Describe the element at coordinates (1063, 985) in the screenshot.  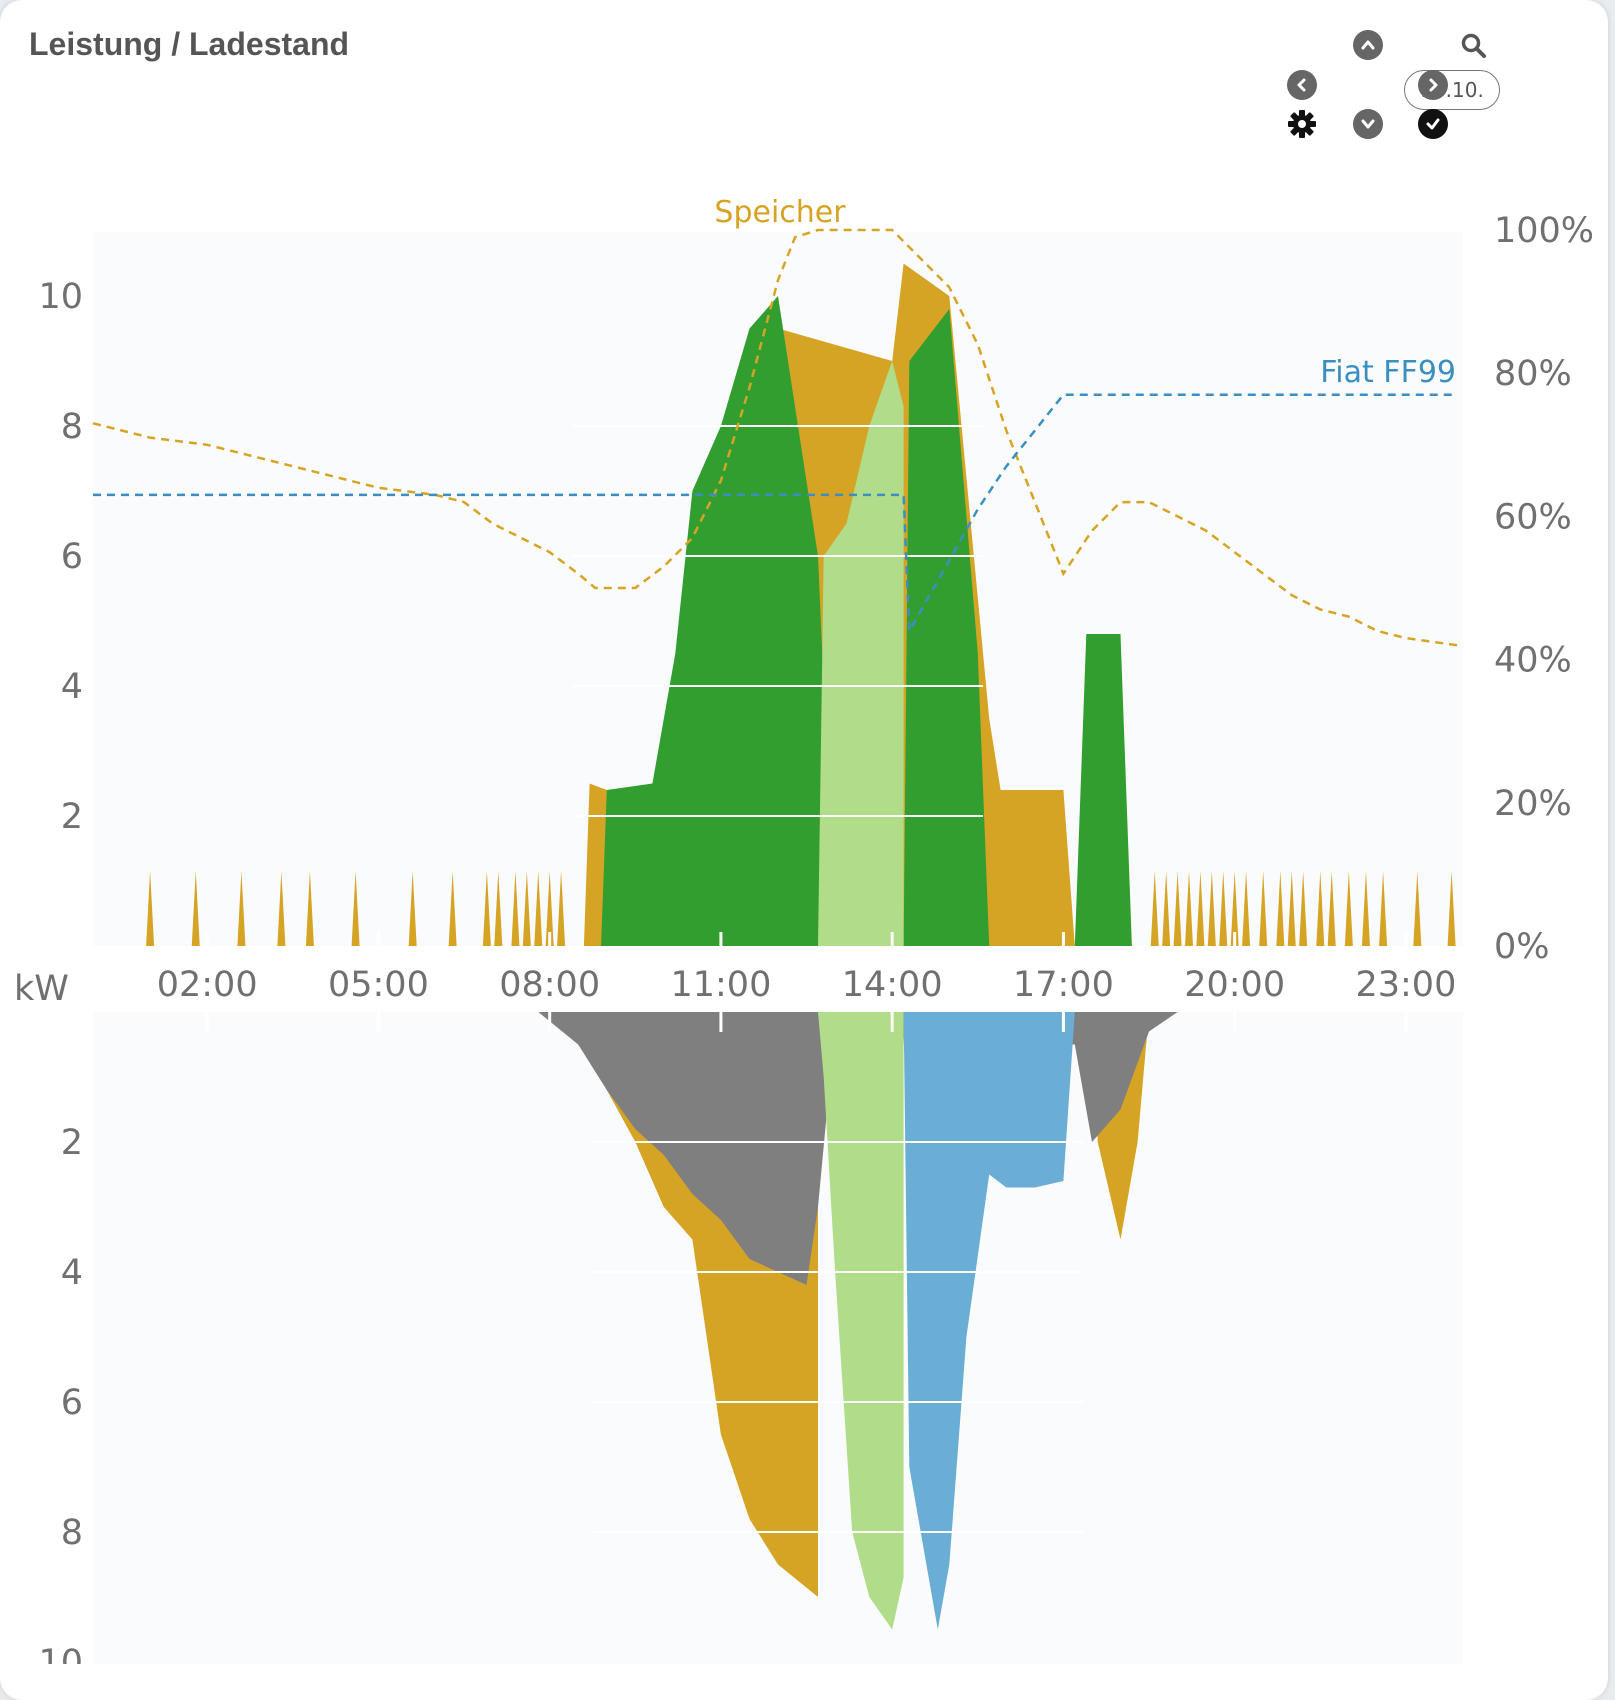
I see `x-tick-label: 17:00` at that location.